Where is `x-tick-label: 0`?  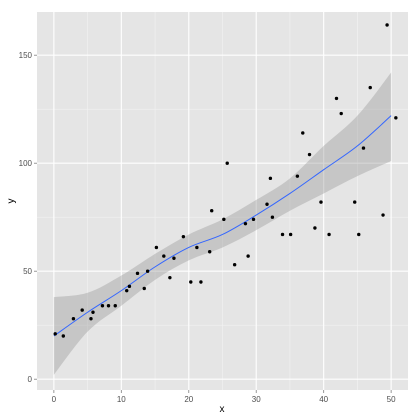
x-tick-label: 0 is located at coordinates (54, 399).